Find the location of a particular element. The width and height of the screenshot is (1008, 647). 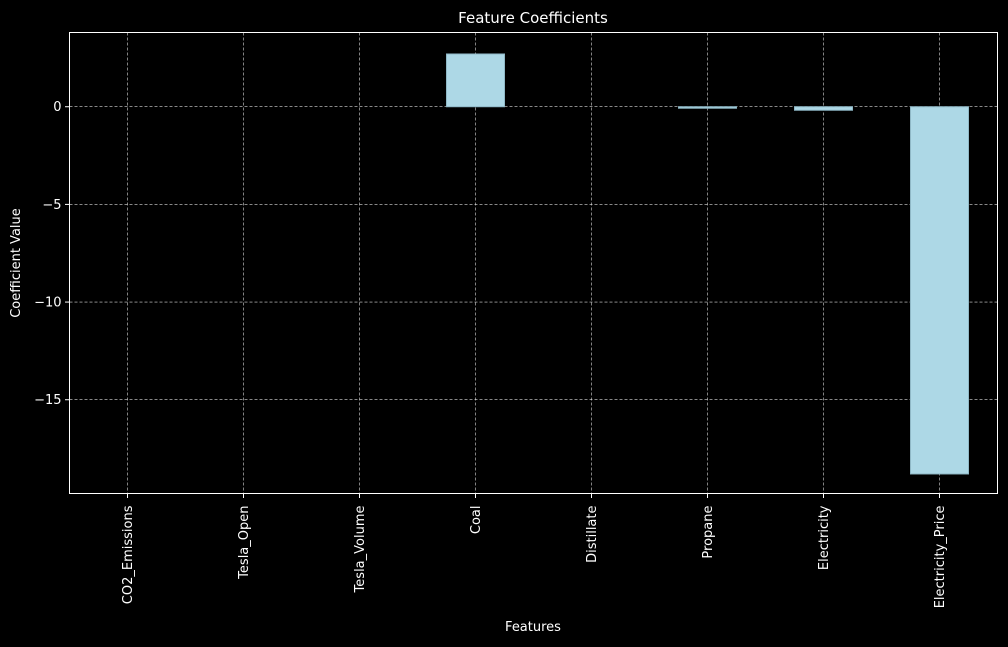

chart-title: Feature Coefficients is located at coordinates (533, 18).